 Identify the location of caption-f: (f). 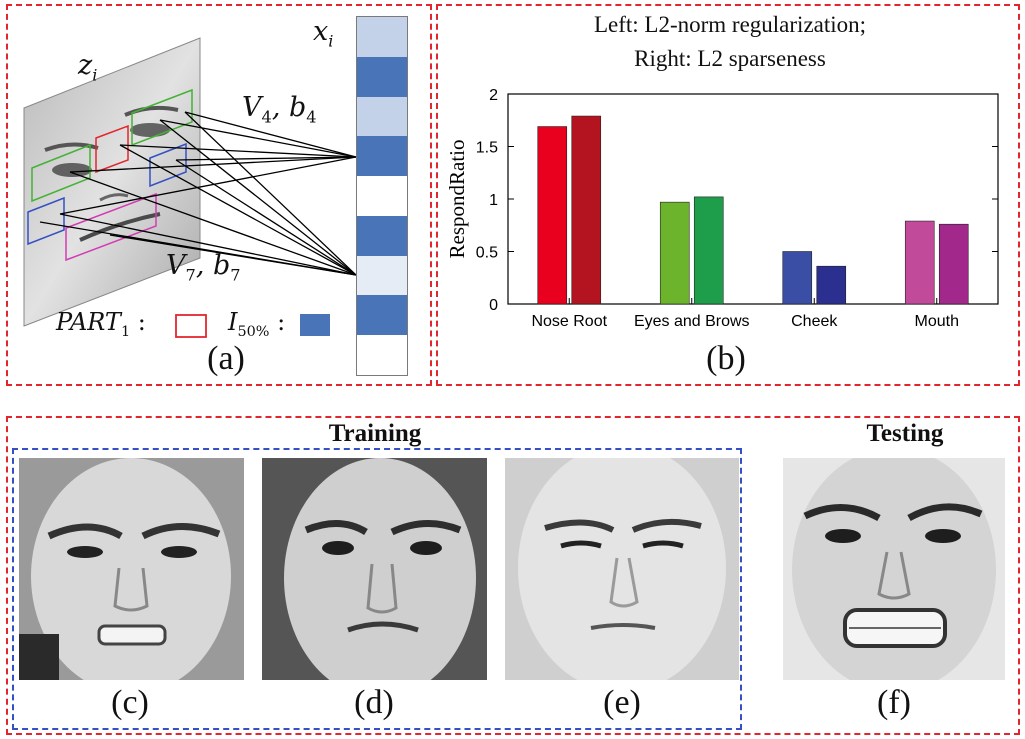
(894, 702).